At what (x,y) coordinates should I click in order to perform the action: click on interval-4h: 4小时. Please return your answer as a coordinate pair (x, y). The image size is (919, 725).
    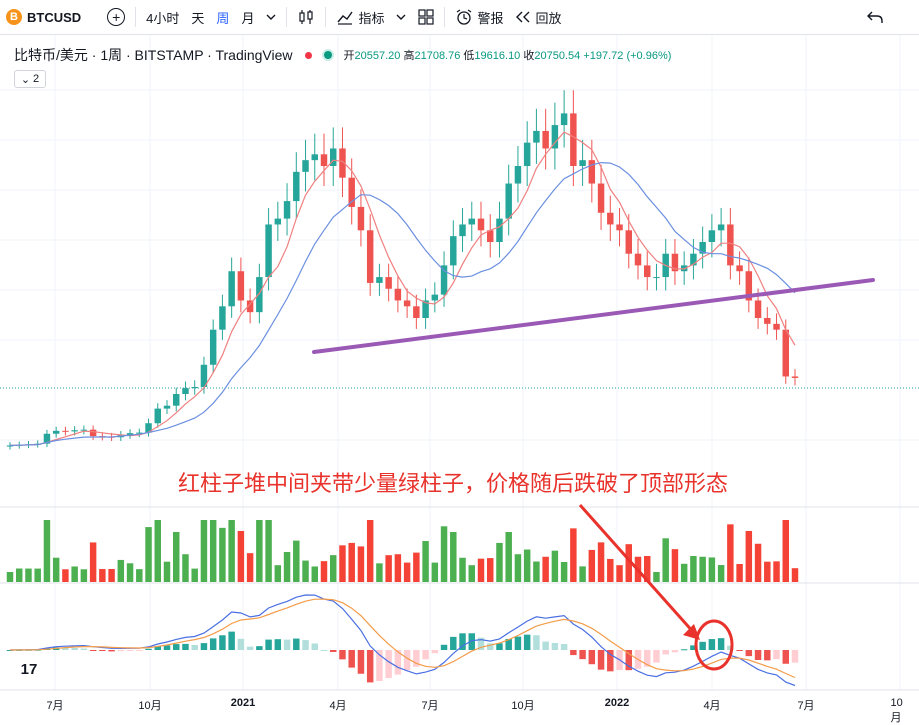
    Looking at the image, I should click on (163, 18).